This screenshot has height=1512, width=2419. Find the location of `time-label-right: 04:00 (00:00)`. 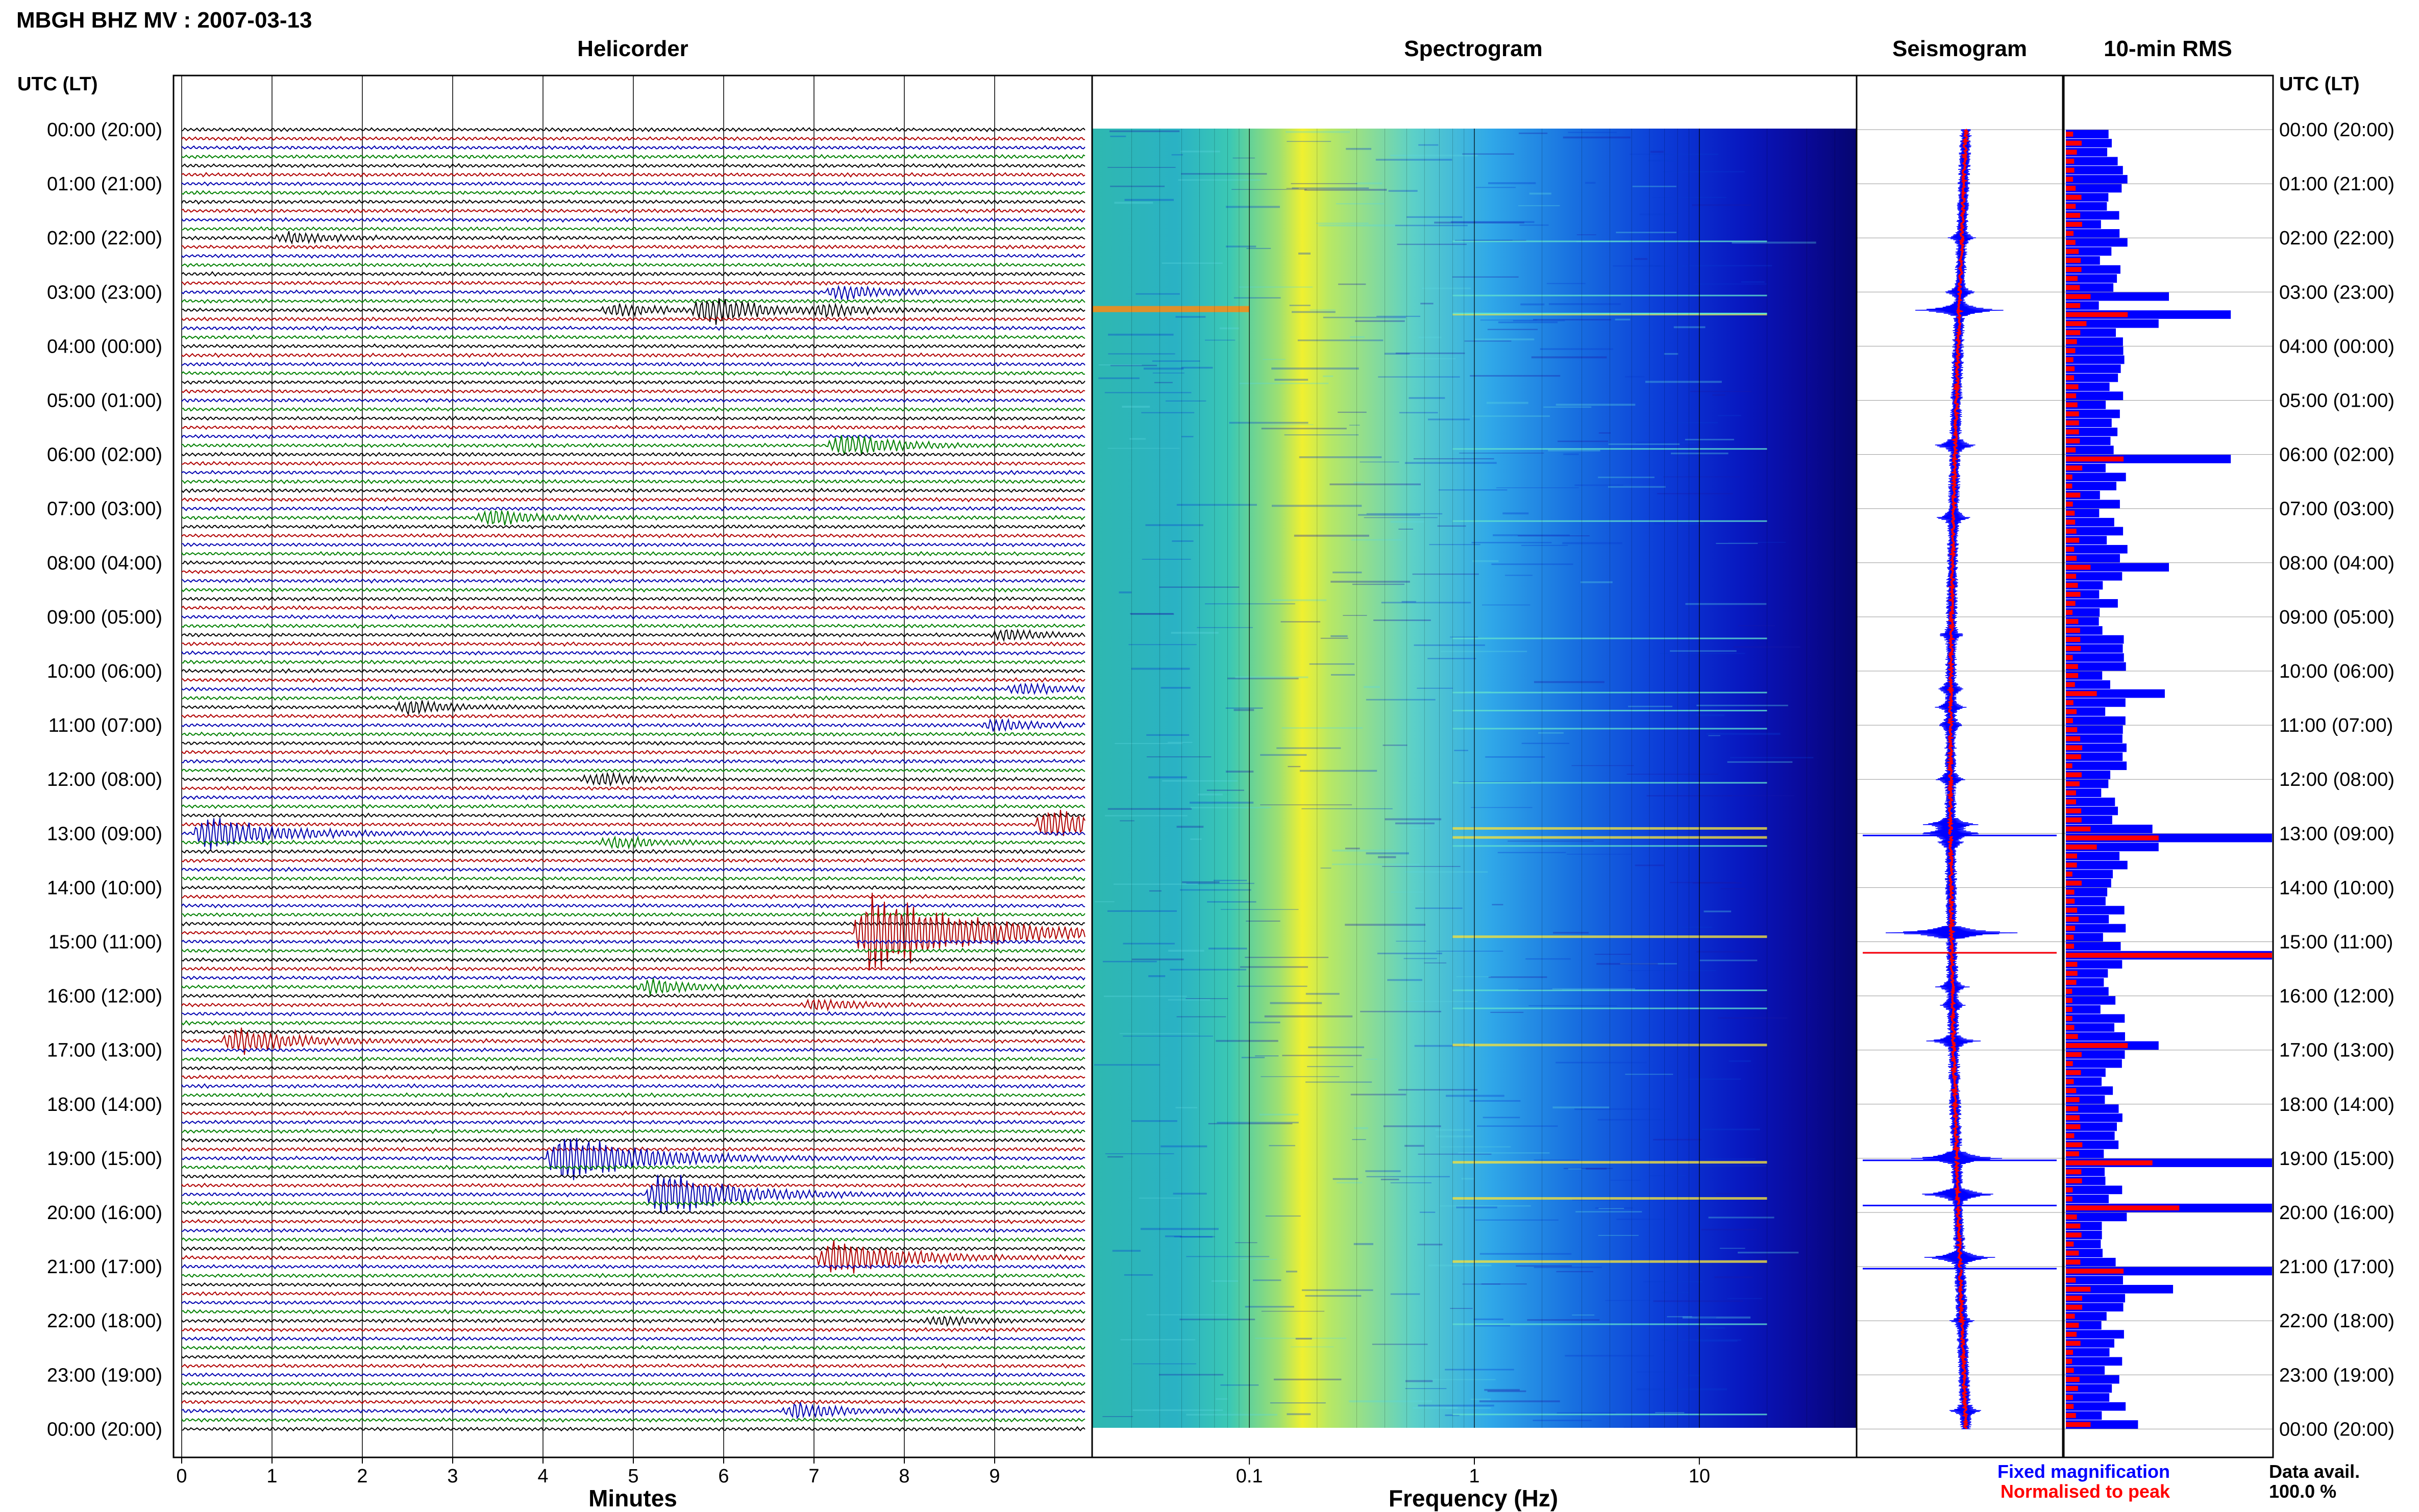

time-label-right: 04:00 (00:00) is located at coordinates (2337, 346).